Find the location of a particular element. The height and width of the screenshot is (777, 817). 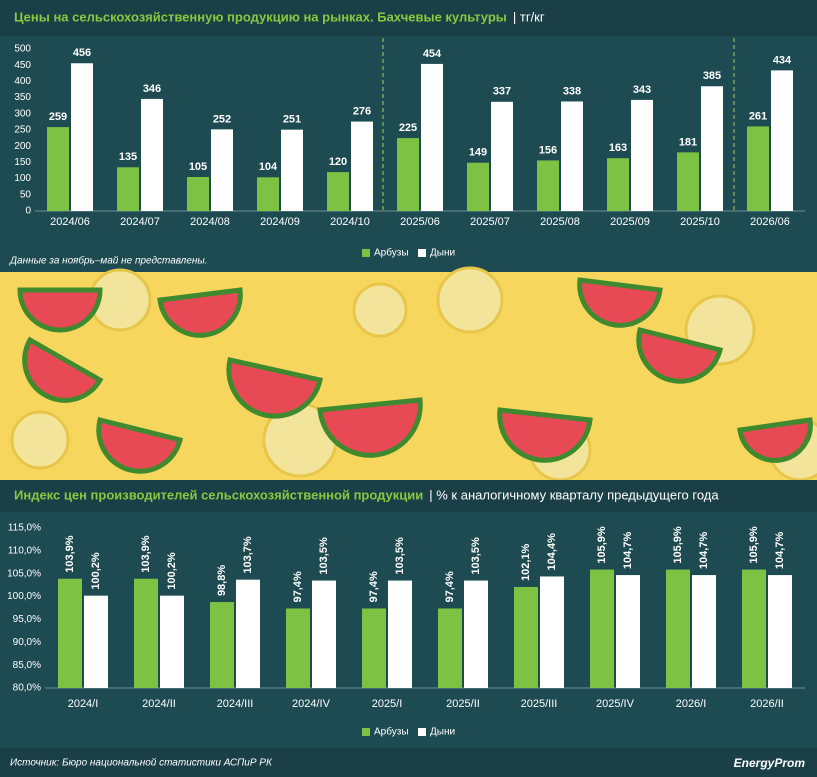

x-tick-label: 2024/10 is located at coordinates (350, 222).